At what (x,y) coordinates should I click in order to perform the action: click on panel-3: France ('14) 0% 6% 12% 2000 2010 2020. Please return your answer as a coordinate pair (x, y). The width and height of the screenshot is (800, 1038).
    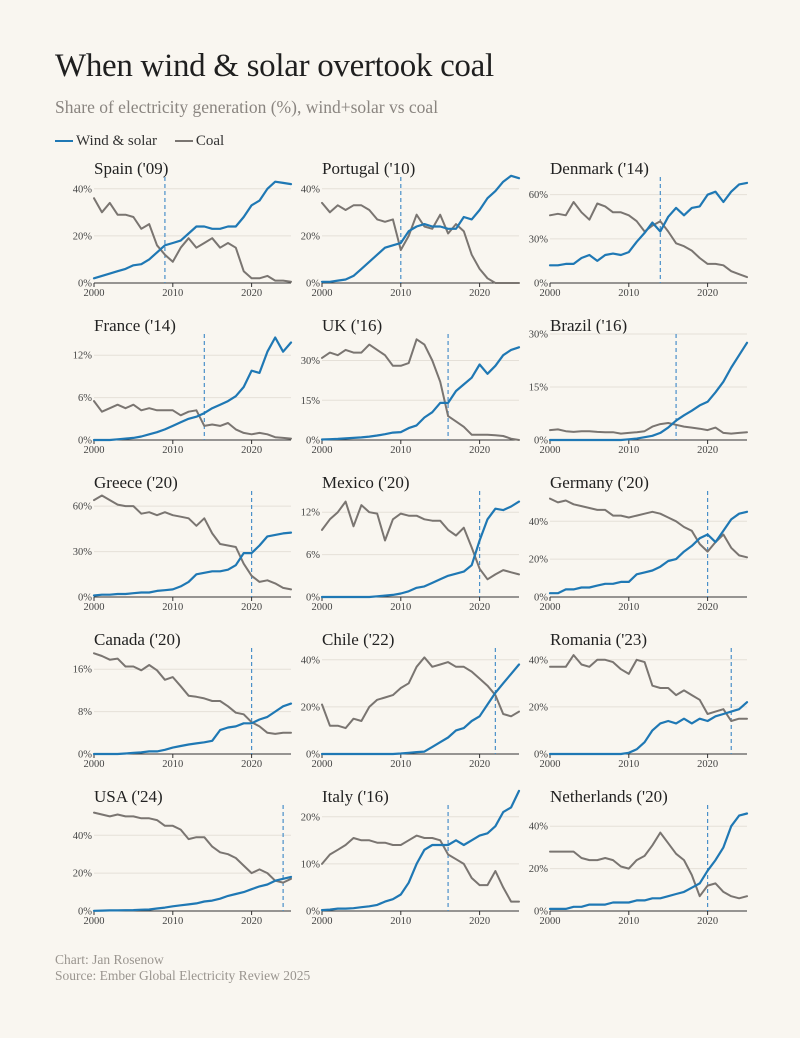
    Looking at the image, I should click on (183, 386).